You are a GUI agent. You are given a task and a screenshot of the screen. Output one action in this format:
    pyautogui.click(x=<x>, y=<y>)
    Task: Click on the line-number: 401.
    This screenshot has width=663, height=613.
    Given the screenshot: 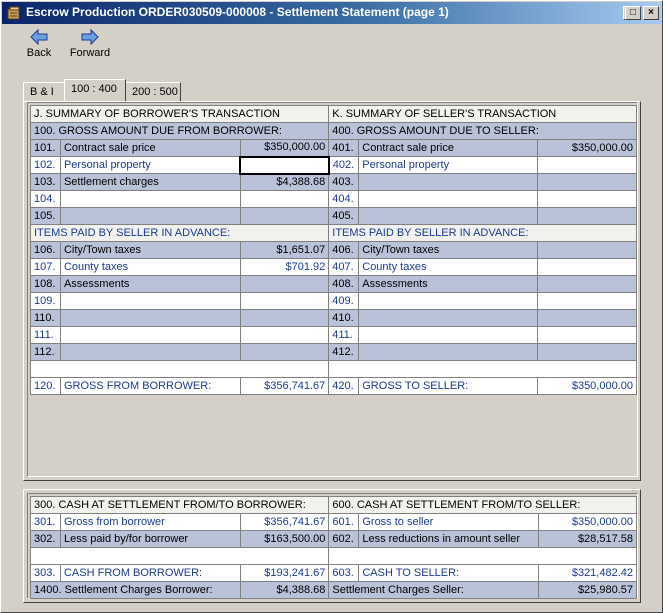 What is the action you would take?
    pyautogui.click(x=344, y=148)
    